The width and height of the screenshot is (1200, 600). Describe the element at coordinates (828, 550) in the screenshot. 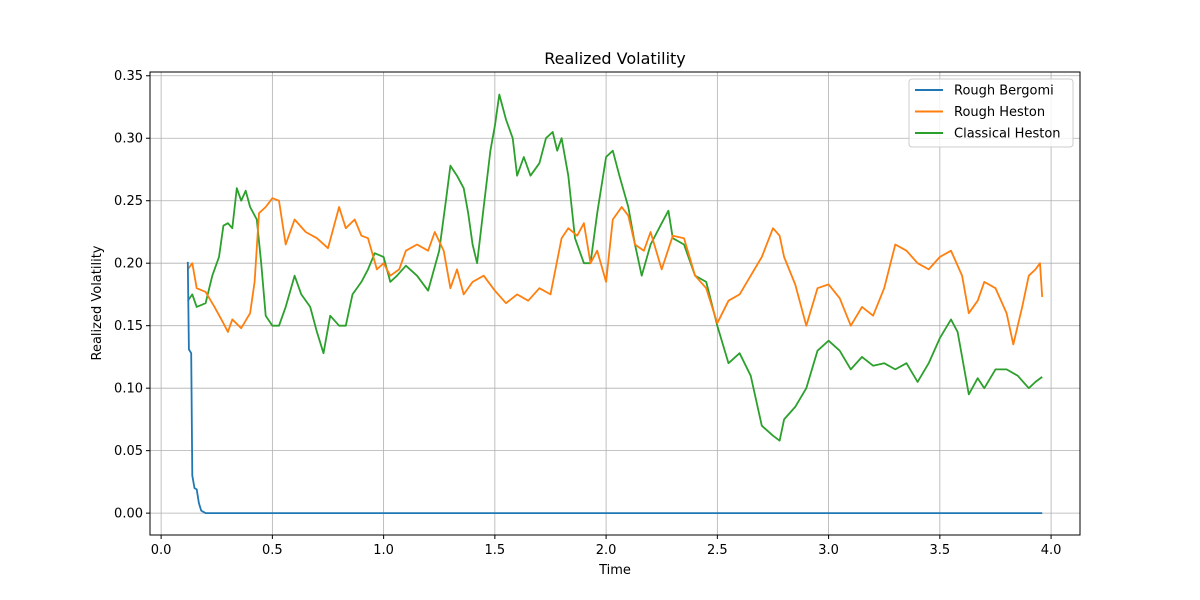

I see `x-tick-label: 3.0` at that location.